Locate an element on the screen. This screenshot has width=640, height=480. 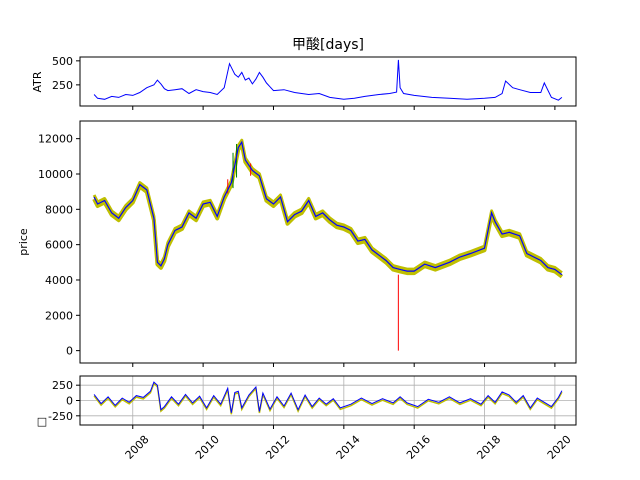
atr-line is located at coordinates (328, 80).